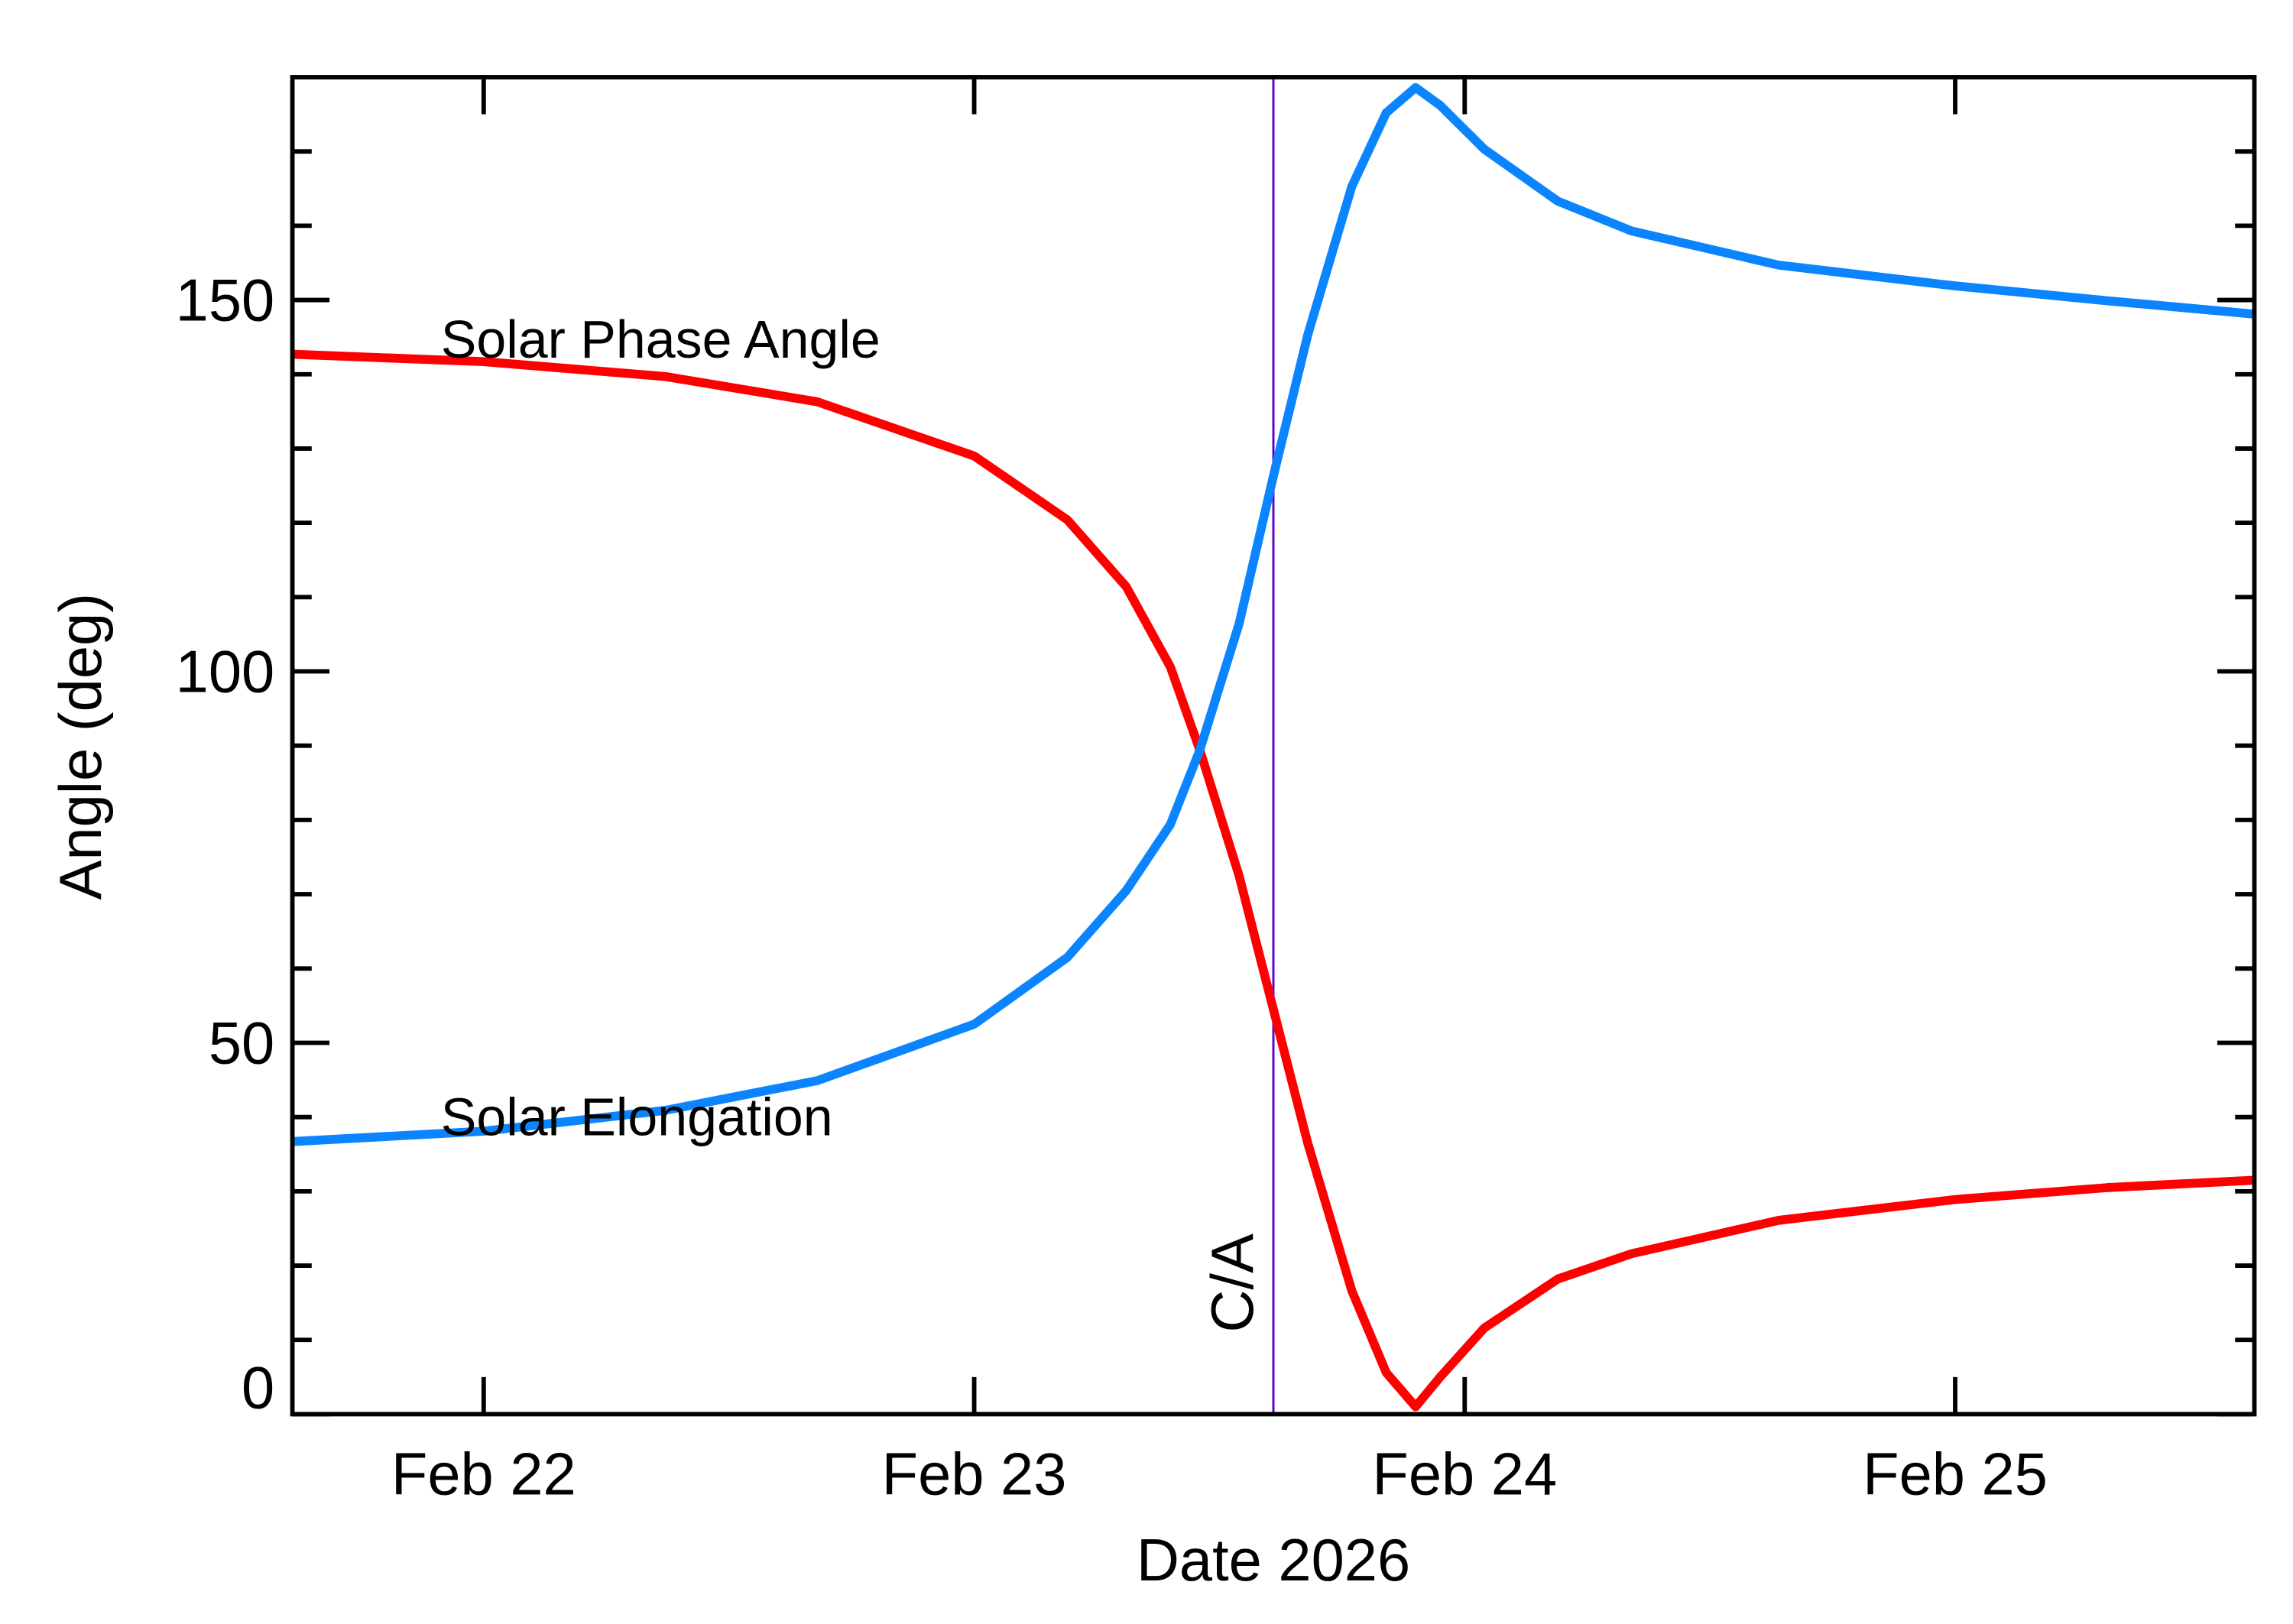  What do you see at coordinates (81, 746) in the screenshot?
I see `y-axis-title: Angle (deg)` at bounding box center [81, 746].